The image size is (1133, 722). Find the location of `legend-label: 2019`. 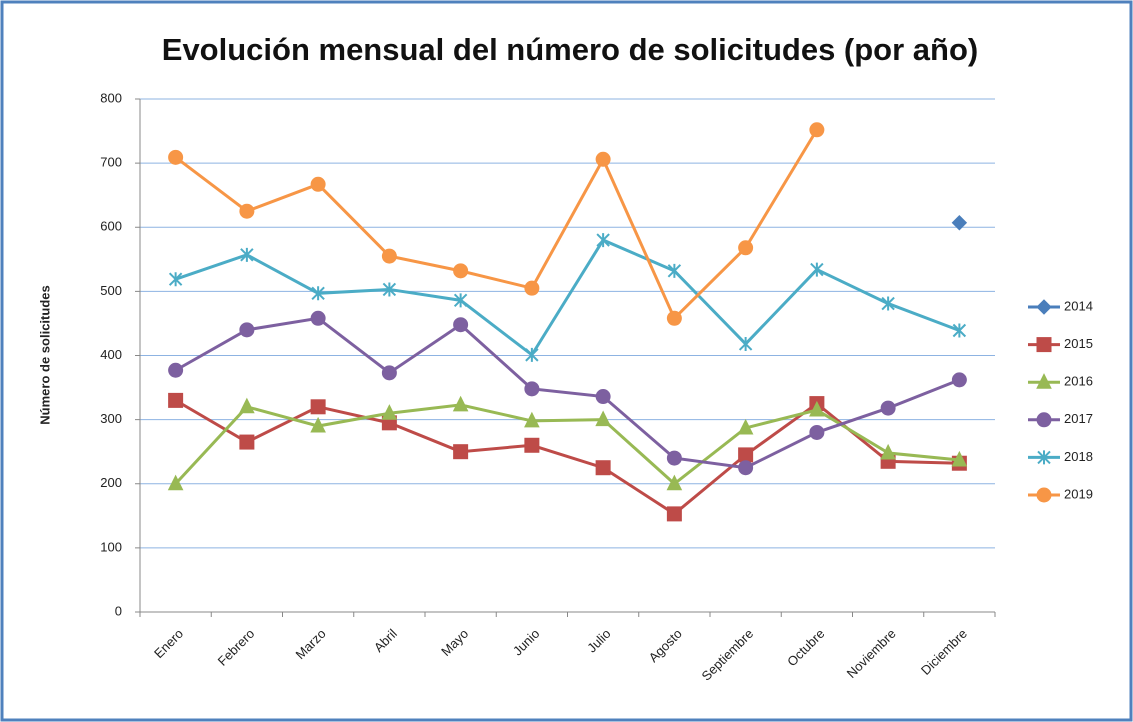

legend-label: 2019 is located at coordinates (1078, 493).